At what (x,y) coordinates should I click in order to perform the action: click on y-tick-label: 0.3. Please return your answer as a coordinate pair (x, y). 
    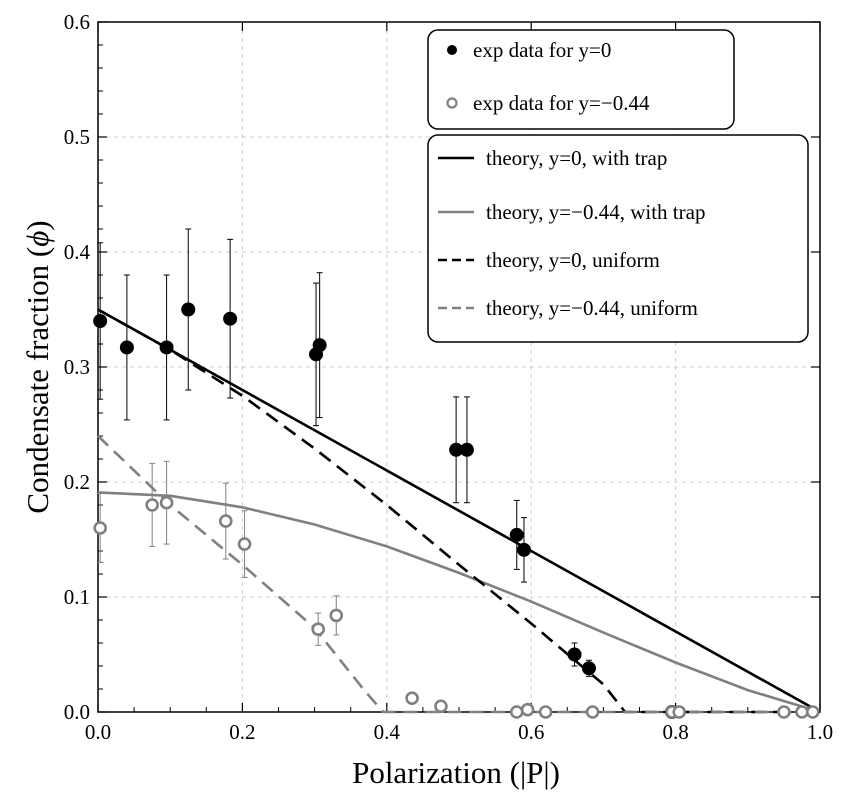
    Looking at the image, I should click on (77, 367).